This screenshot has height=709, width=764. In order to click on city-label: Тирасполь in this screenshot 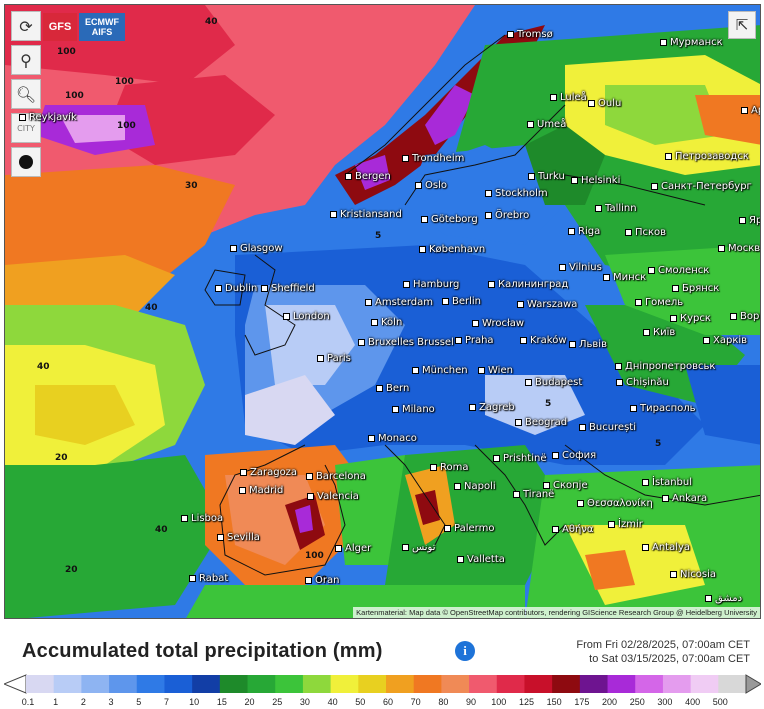, I will do `click(663, 408)`.